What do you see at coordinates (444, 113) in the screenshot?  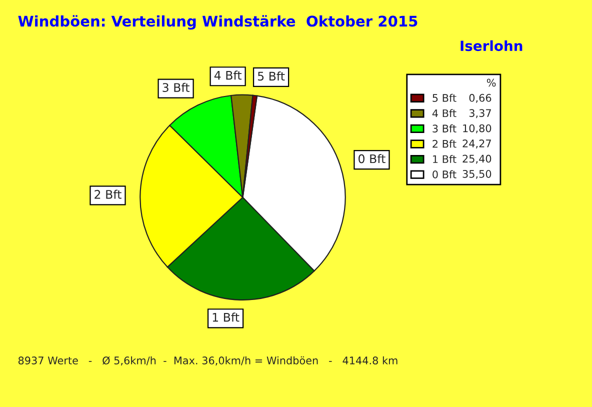 I see `legend-label: 4 Bft` at bounding box center [444, 113].